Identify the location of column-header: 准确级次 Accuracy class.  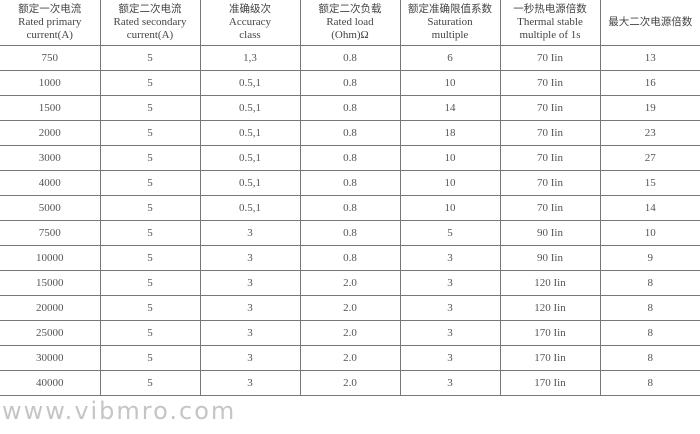
(250, 23).